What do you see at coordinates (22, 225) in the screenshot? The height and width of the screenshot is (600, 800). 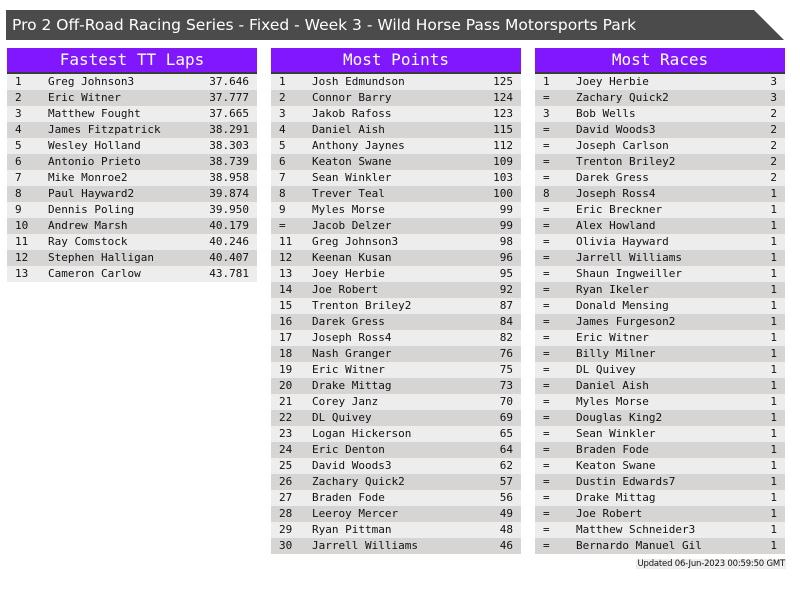 I see `rank-cell: 10` at bounding box center [22, 225].